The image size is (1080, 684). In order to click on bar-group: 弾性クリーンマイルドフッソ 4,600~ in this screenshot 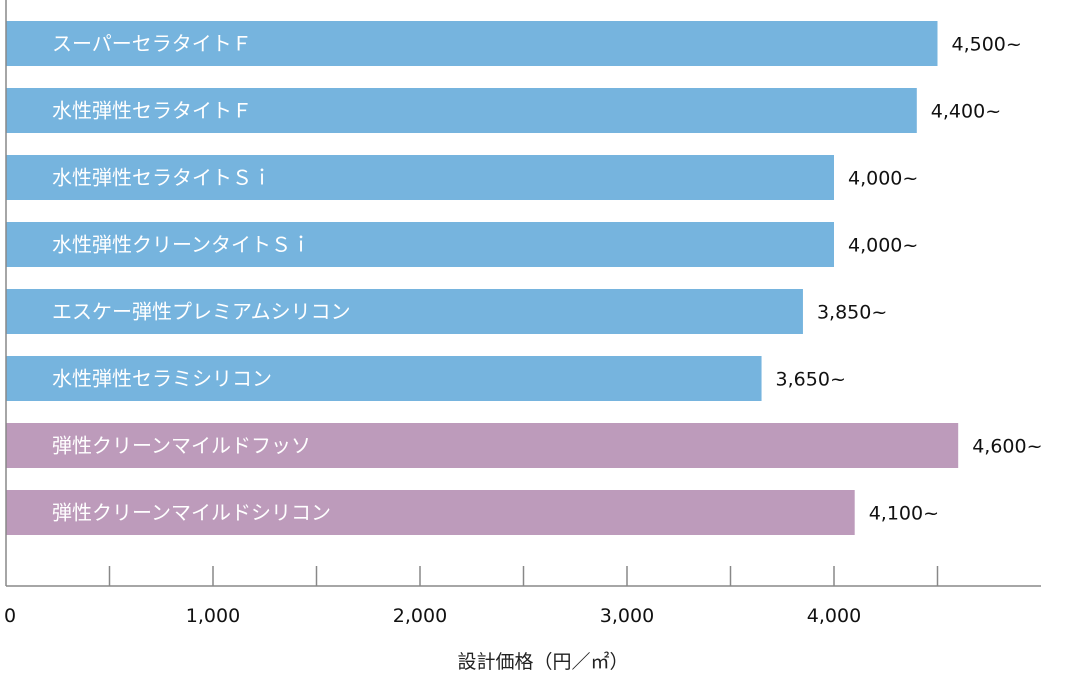, I will do `click(524, 445)`.